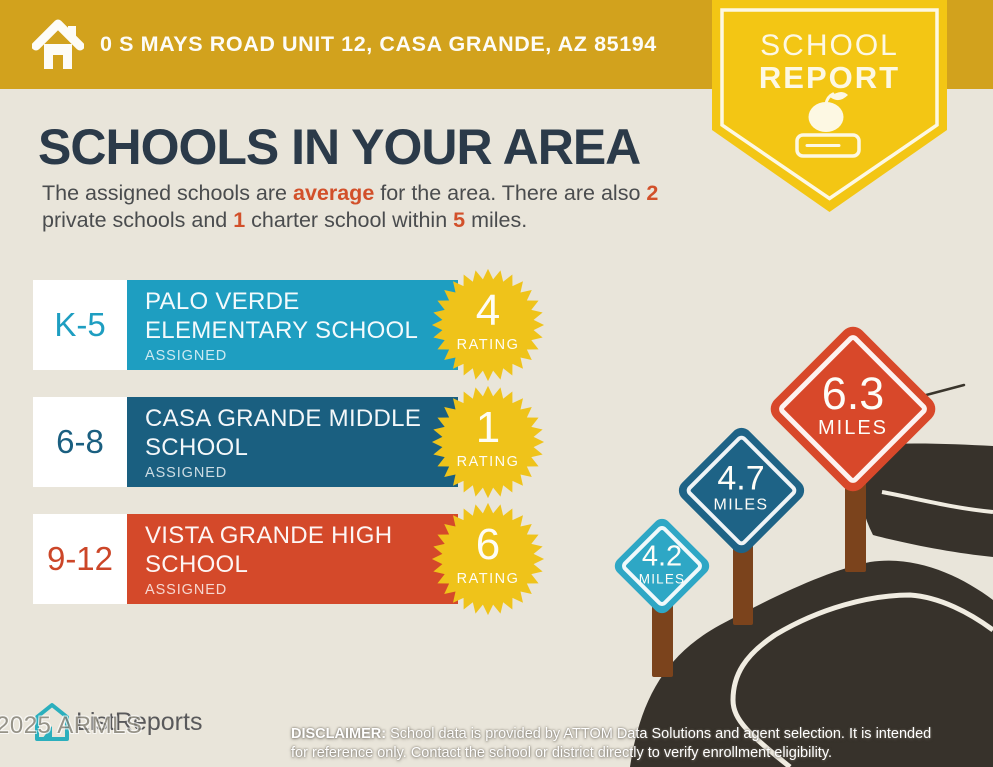 The width and height of the screenshot is (993, 767). Describe the element at coordinates (269, 550) in the screenshot. I see `school-name: VISTA GRANDE HIGH SCHOOL` at that location.